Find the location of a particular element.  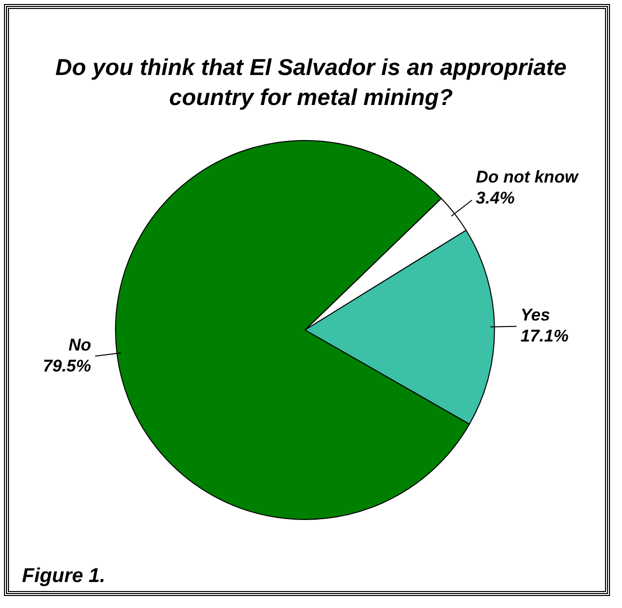

slice-label: Do not know is located at coordinates (528, 176).